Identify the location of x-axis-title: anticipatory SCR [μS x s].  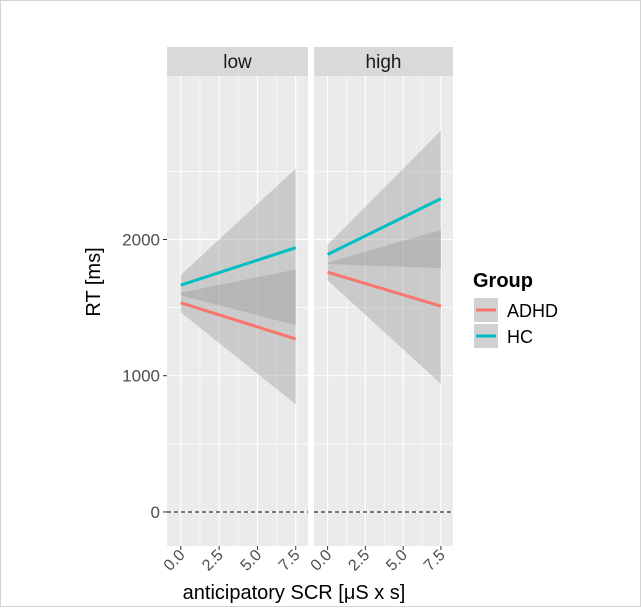
(294, 593).